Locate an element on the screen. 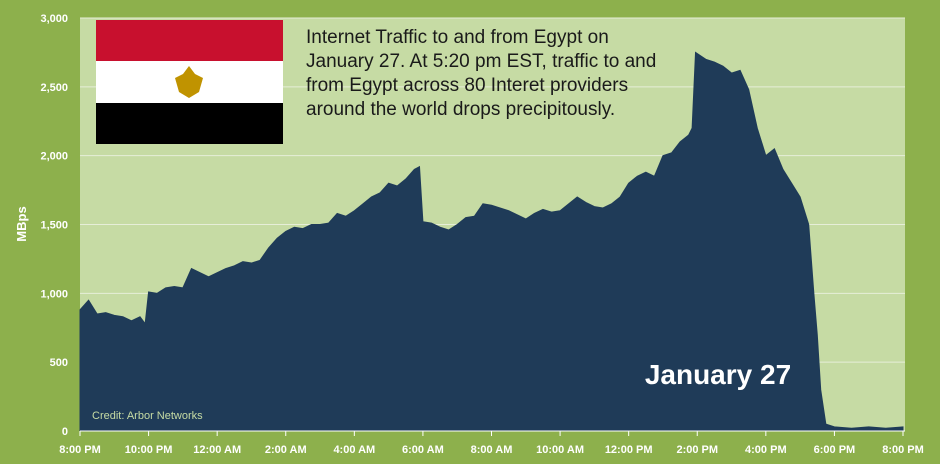 The image size is (940, 464). y-tick-label: 1,000 is located at coordinates (54, 294).